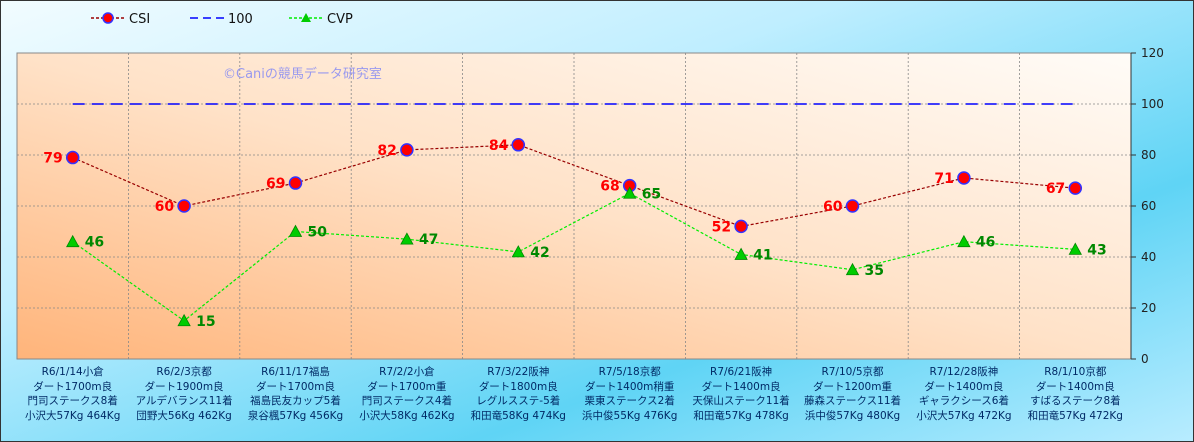  I want to click on csi-data-label: 52, so click(721, 227).